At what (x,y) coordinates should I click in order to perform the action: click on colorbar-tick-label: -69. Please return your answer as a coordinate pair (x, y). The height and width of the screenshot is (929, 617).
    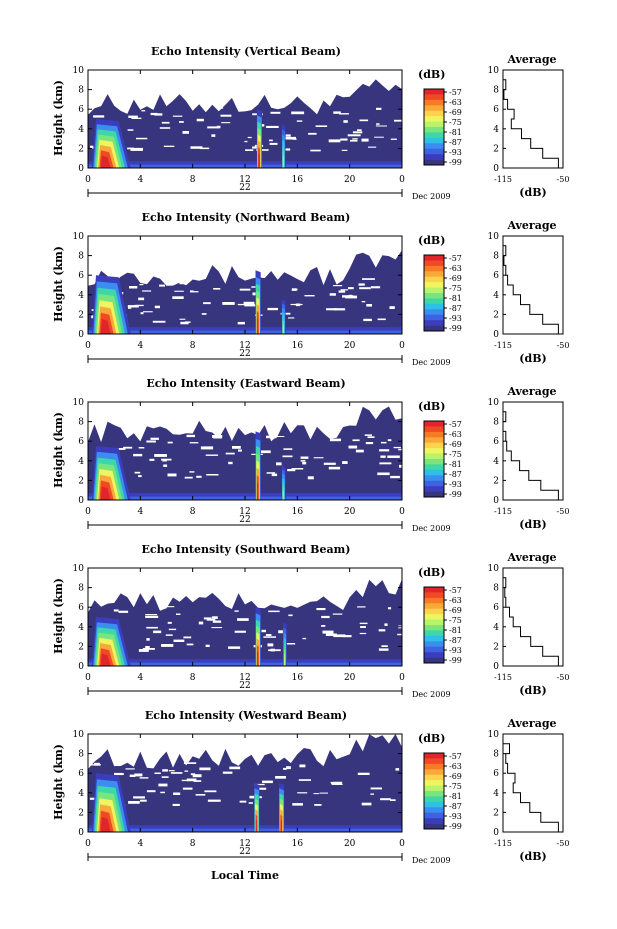
    Looking at the image, I should click on (455, 776).